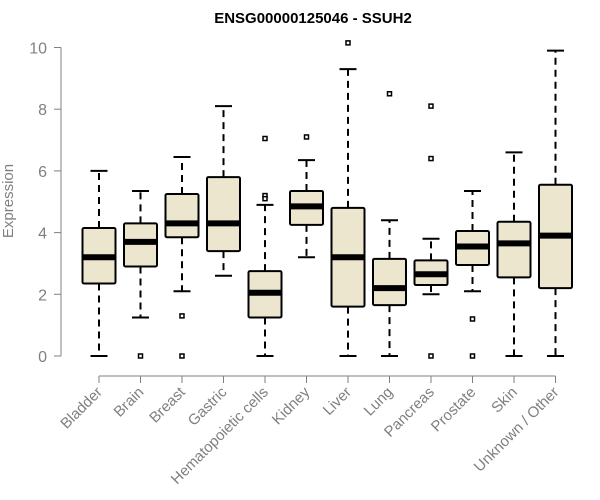 The image size is (600, 500). I want to click on y-tick-label: 8, so click(42, 110).